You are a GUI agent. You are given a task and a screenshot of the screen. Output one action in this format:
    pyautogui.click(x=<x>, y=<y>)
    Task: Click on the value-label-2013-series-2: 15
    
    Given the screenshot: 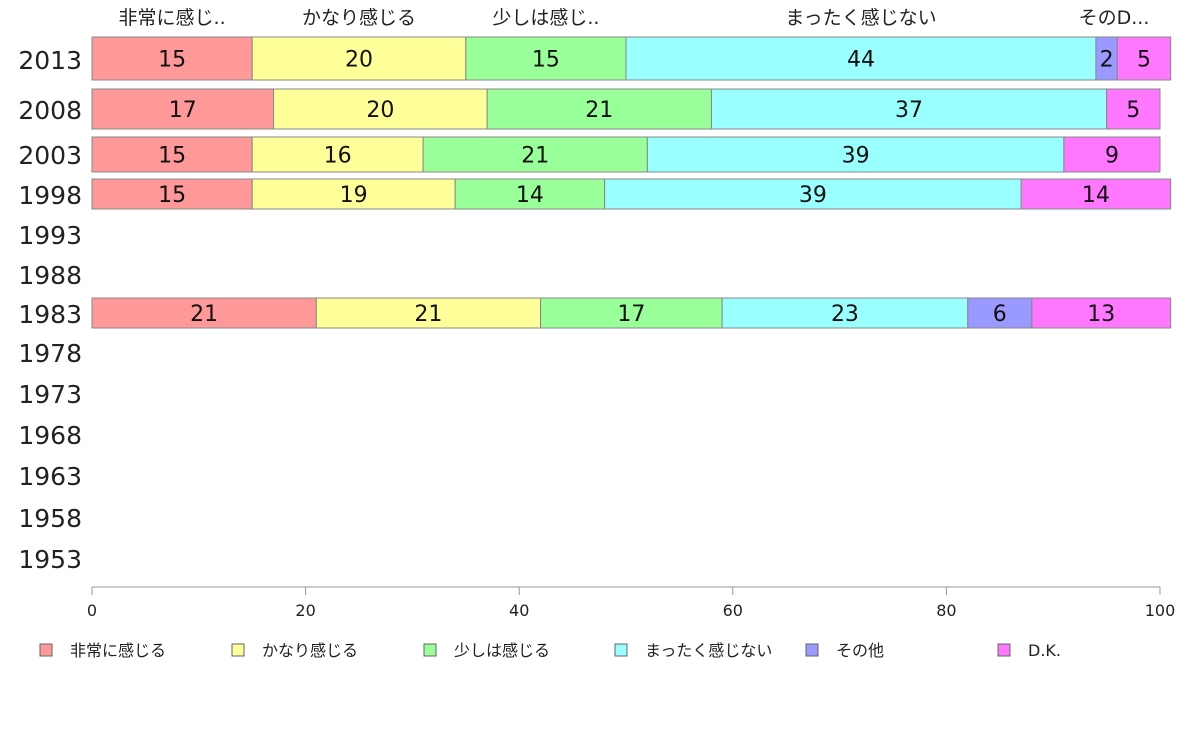 What is the action you would take?
    pyautogui.click(x=546, y=60)
    